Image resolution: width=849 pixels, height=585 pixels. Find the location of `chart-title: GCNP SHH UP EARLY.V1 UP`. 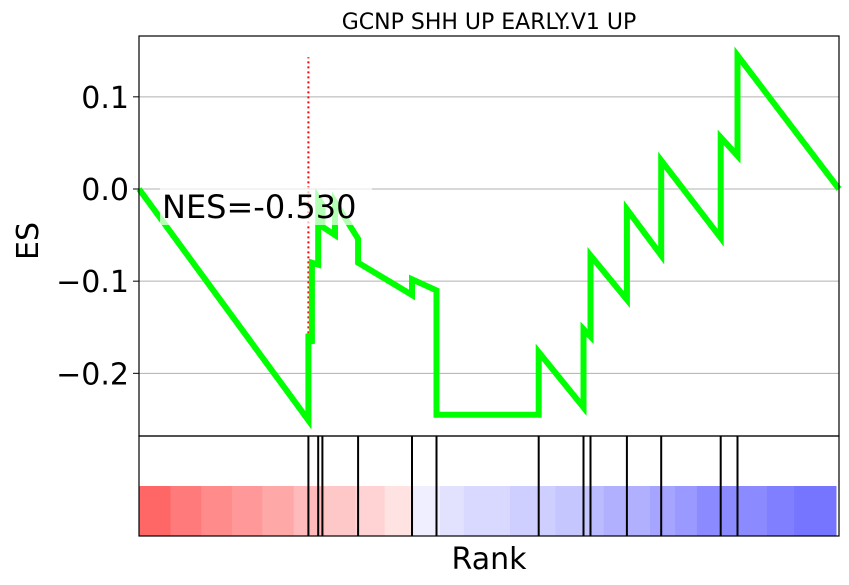

chart-title: GCNP SHH UP EARLY.V1 UP is located at coordinates (489, 22).